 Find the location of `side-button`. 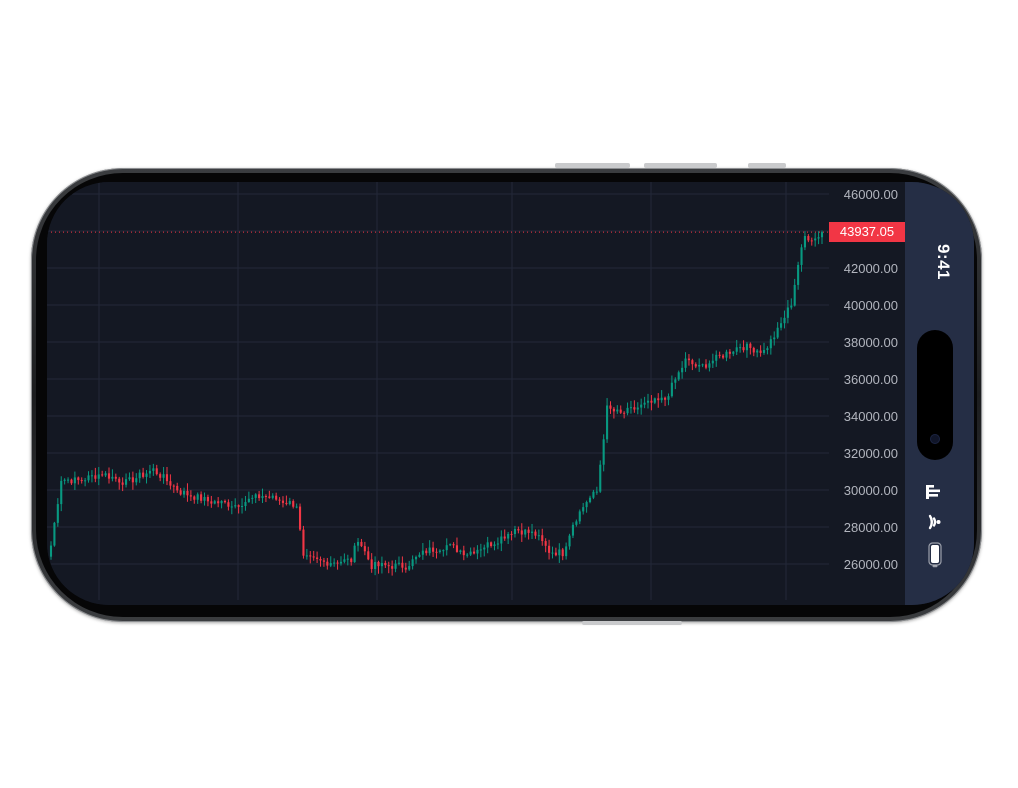

side-button is located at coordinates (632, 623).